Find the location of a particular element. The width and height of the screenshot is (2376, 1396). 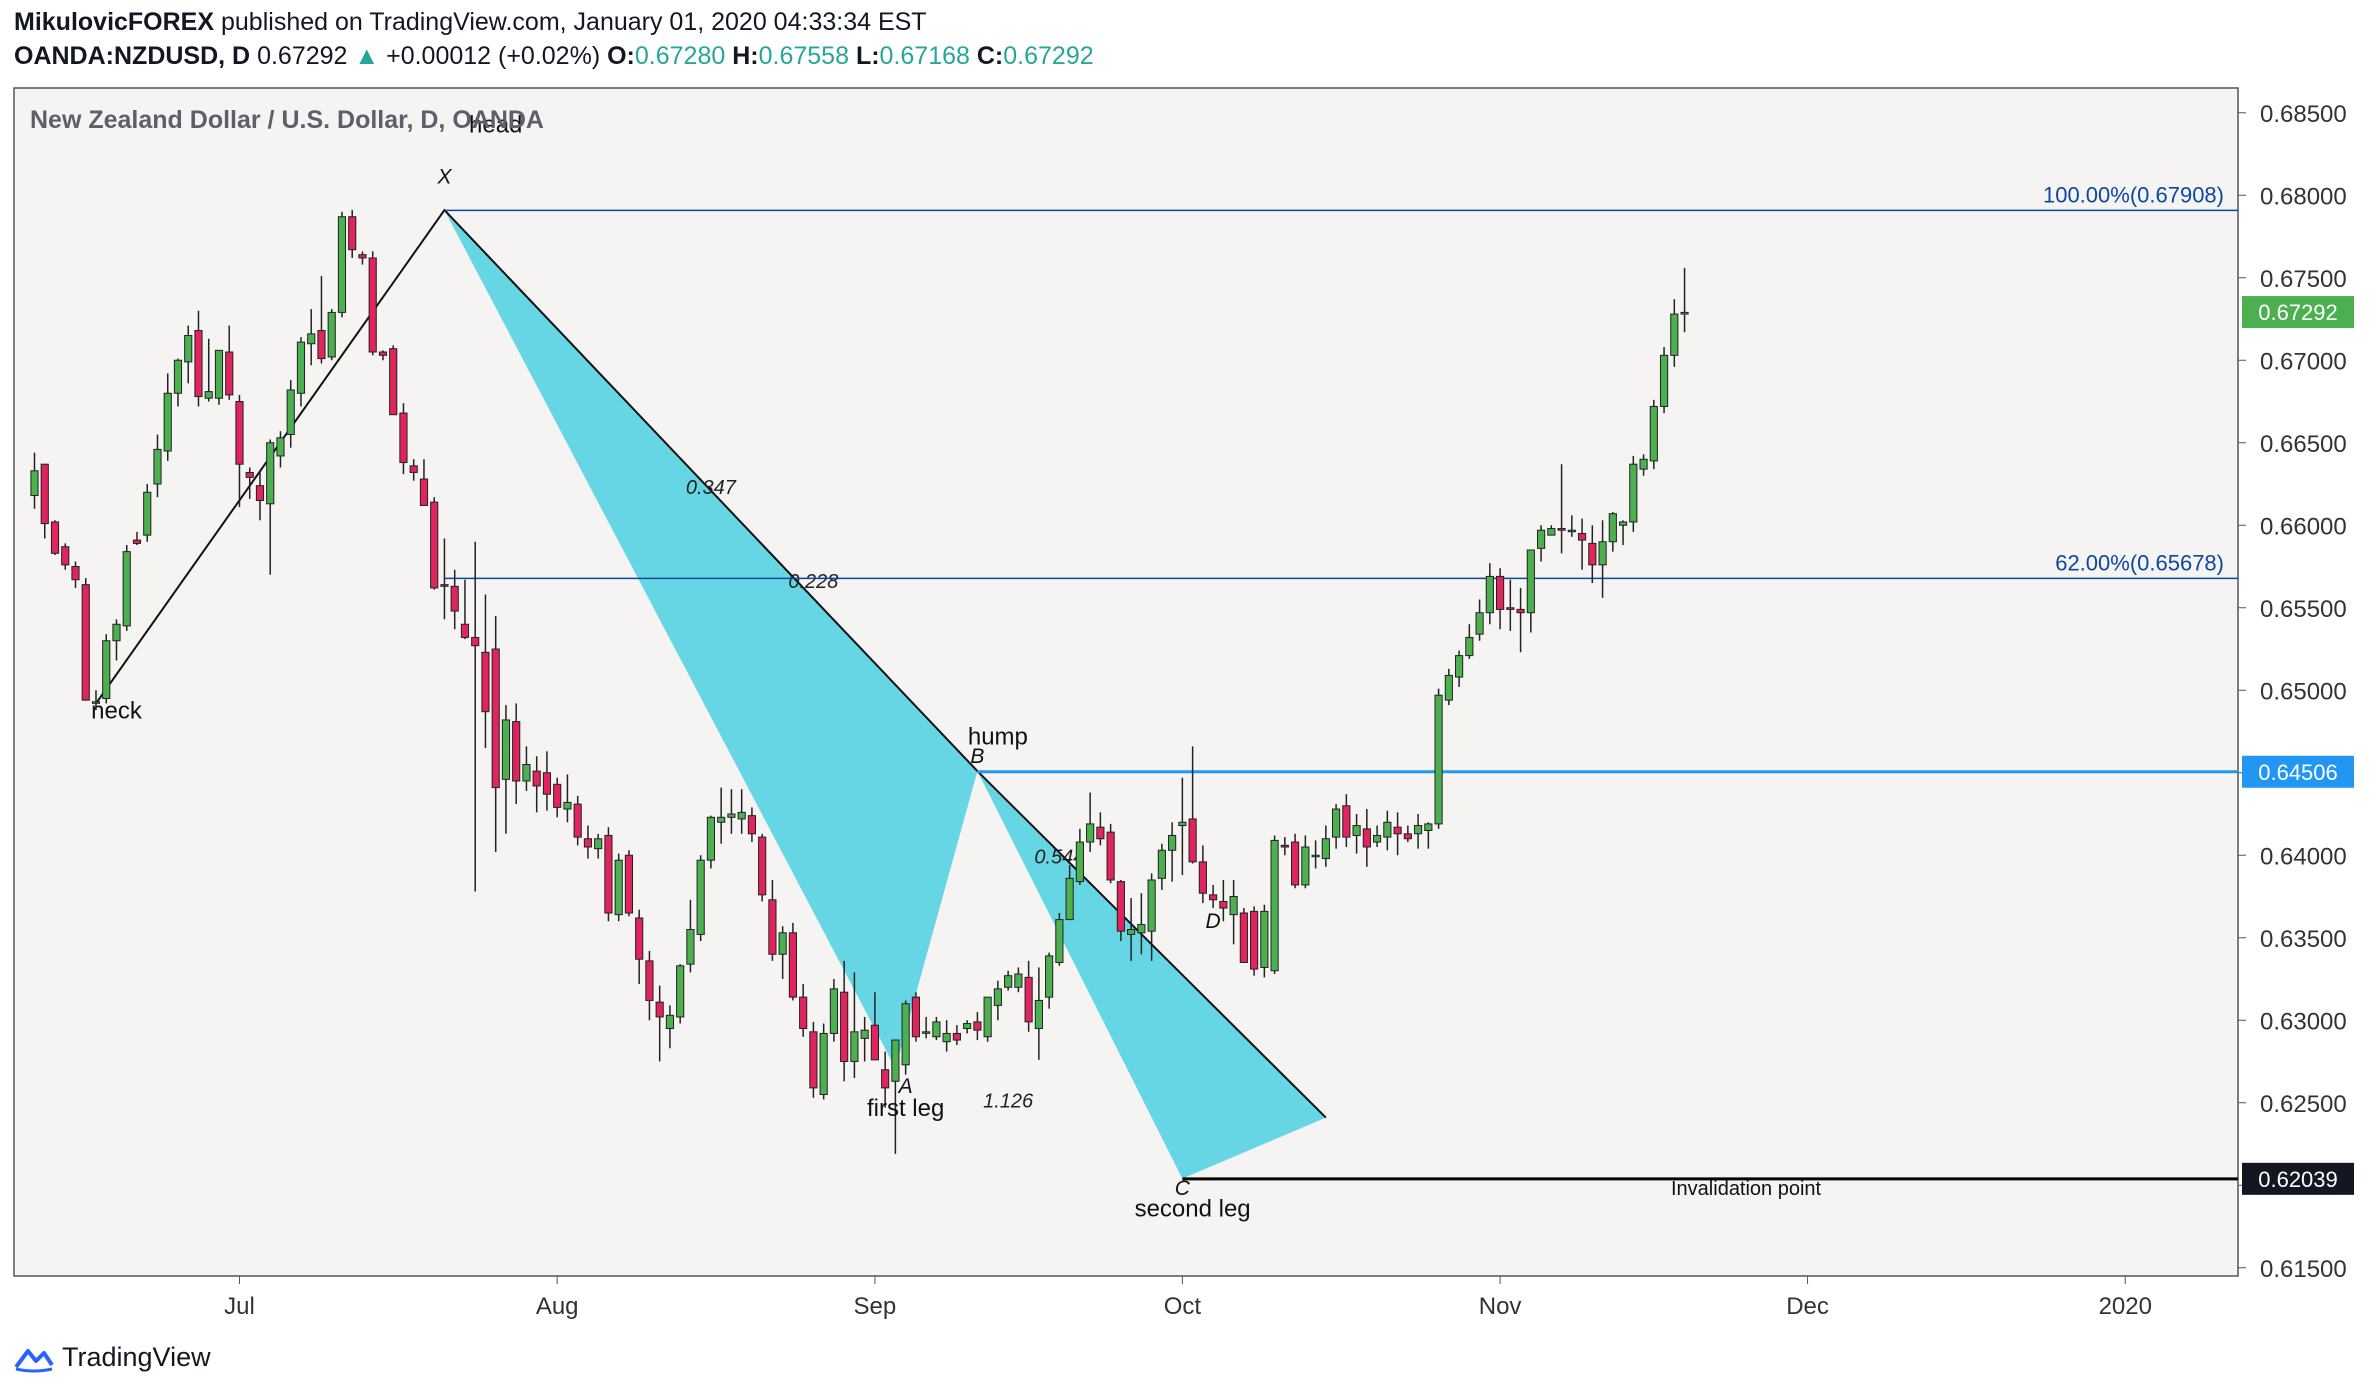

x-tick-label: Sep is located at coordinates (875, 1306).